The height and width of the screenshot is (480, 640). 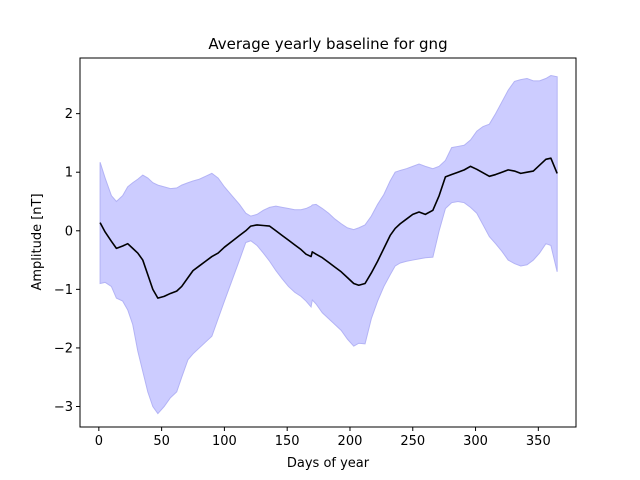 I want to click on x-tick-label: 250, so click(x=412, y=441).